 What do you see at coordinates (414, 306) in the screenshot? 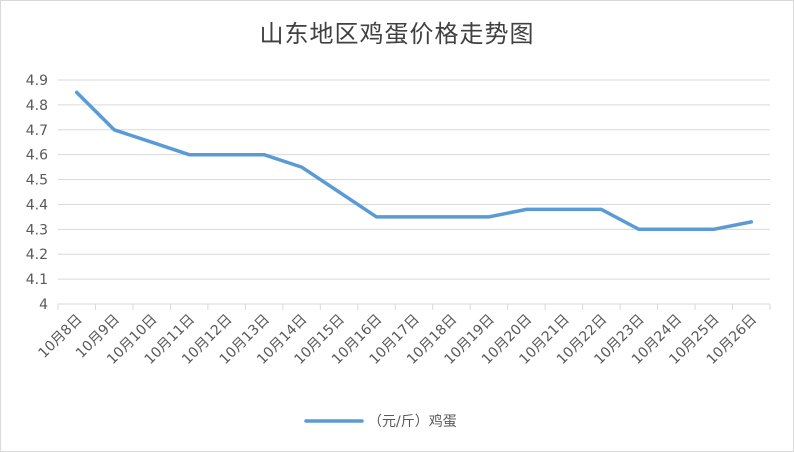
I see `x-axis` at bounding box center [414, 306].